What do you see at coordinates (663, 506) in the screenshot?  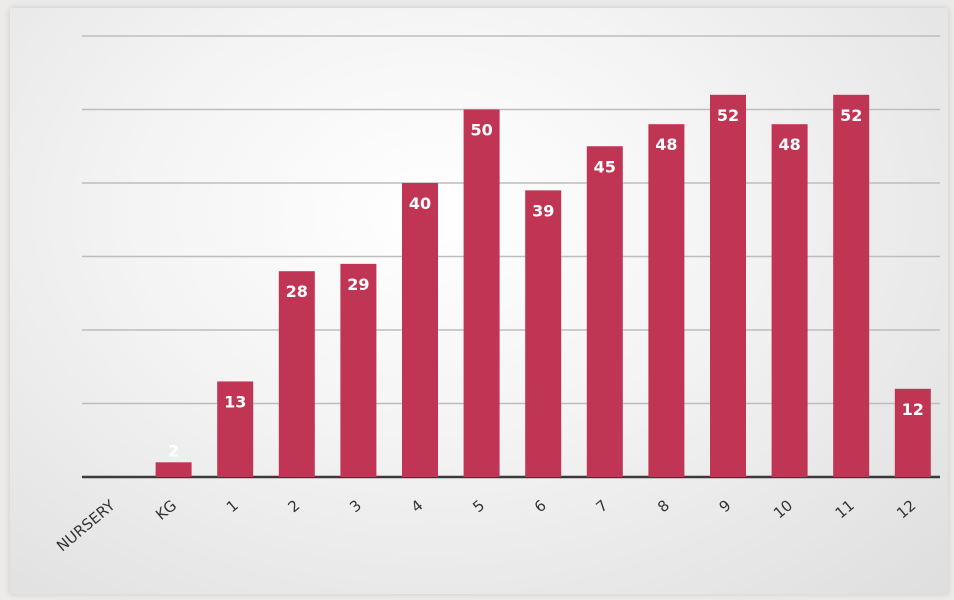 I see `x-tick-label-8: 8` at bounding box center [663, 506].